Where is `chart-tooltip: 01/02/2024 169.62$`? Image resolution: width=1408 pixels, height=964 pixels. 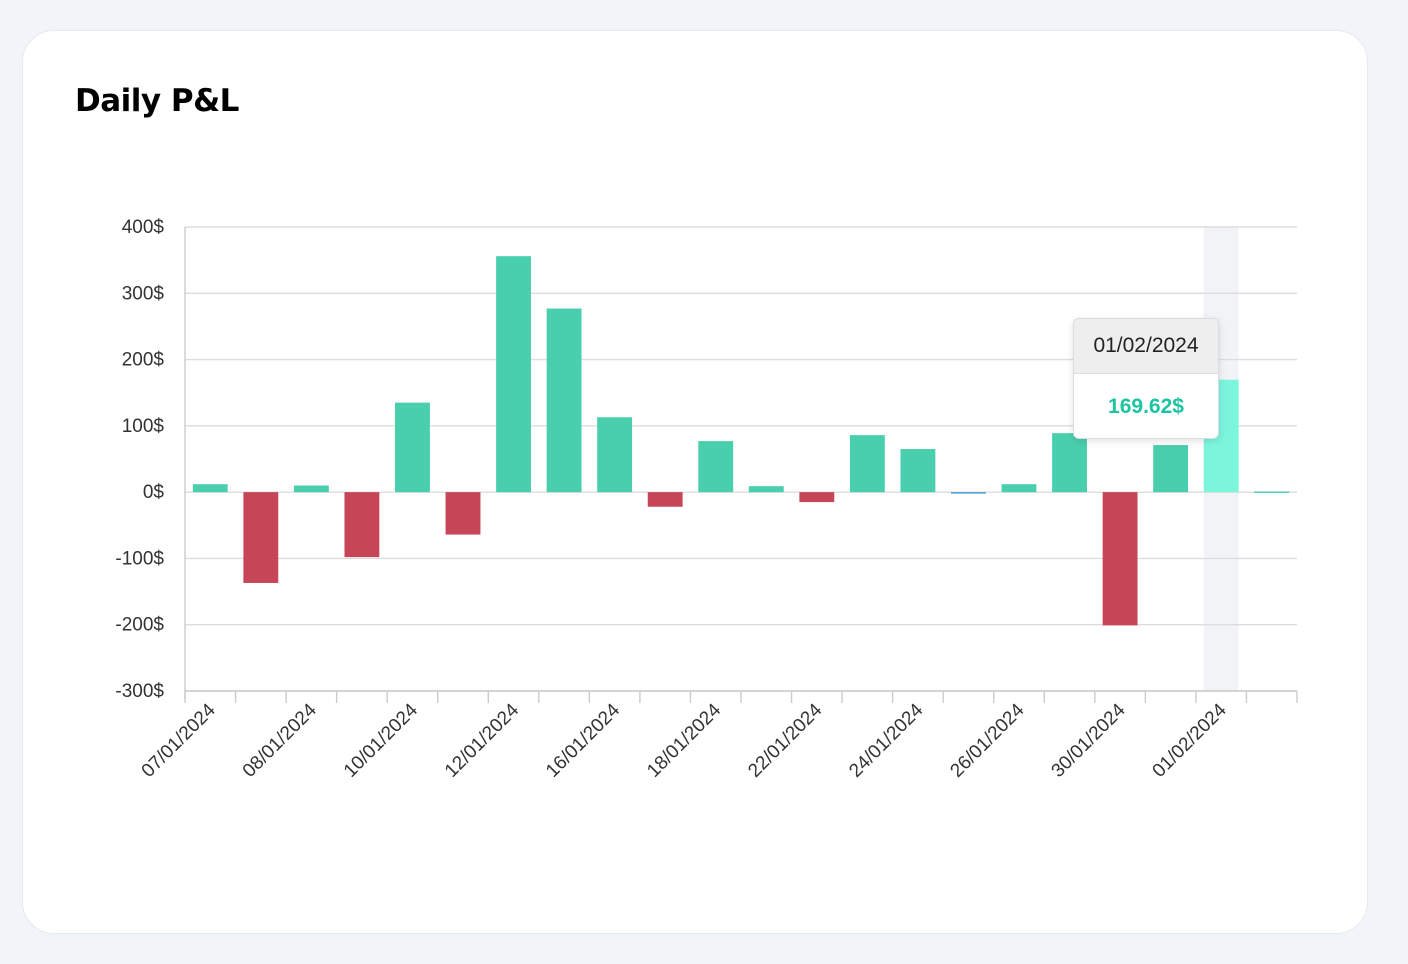
chart-tooltip: 01/02/2024 169.62$ is located at coordinates (1146, 378).